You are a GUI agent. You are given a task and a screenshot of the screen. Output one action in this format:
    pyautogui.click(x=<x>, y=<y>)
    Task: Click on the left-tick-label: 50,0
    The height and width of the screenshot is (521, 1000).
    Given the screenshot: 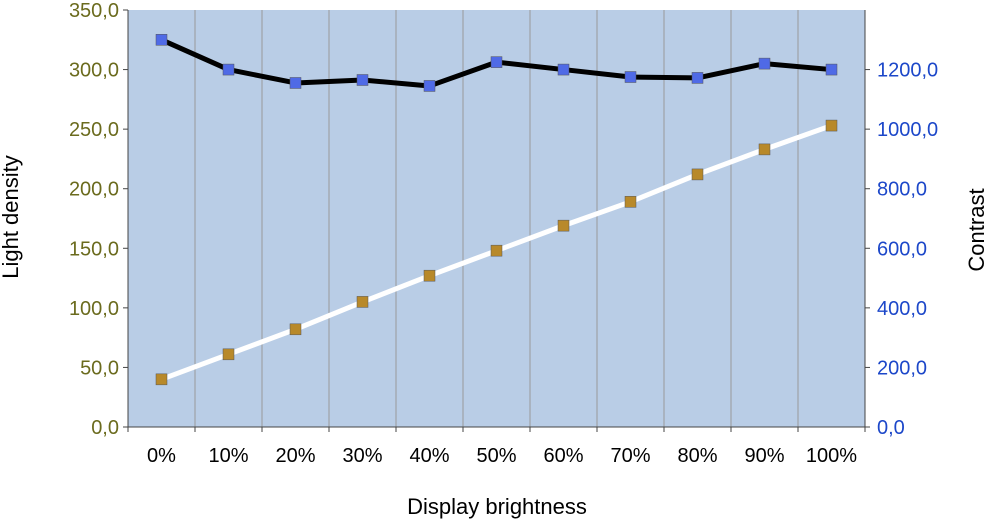 What is the action you would take?
    pyautogui.click(x=99, y=368)
    